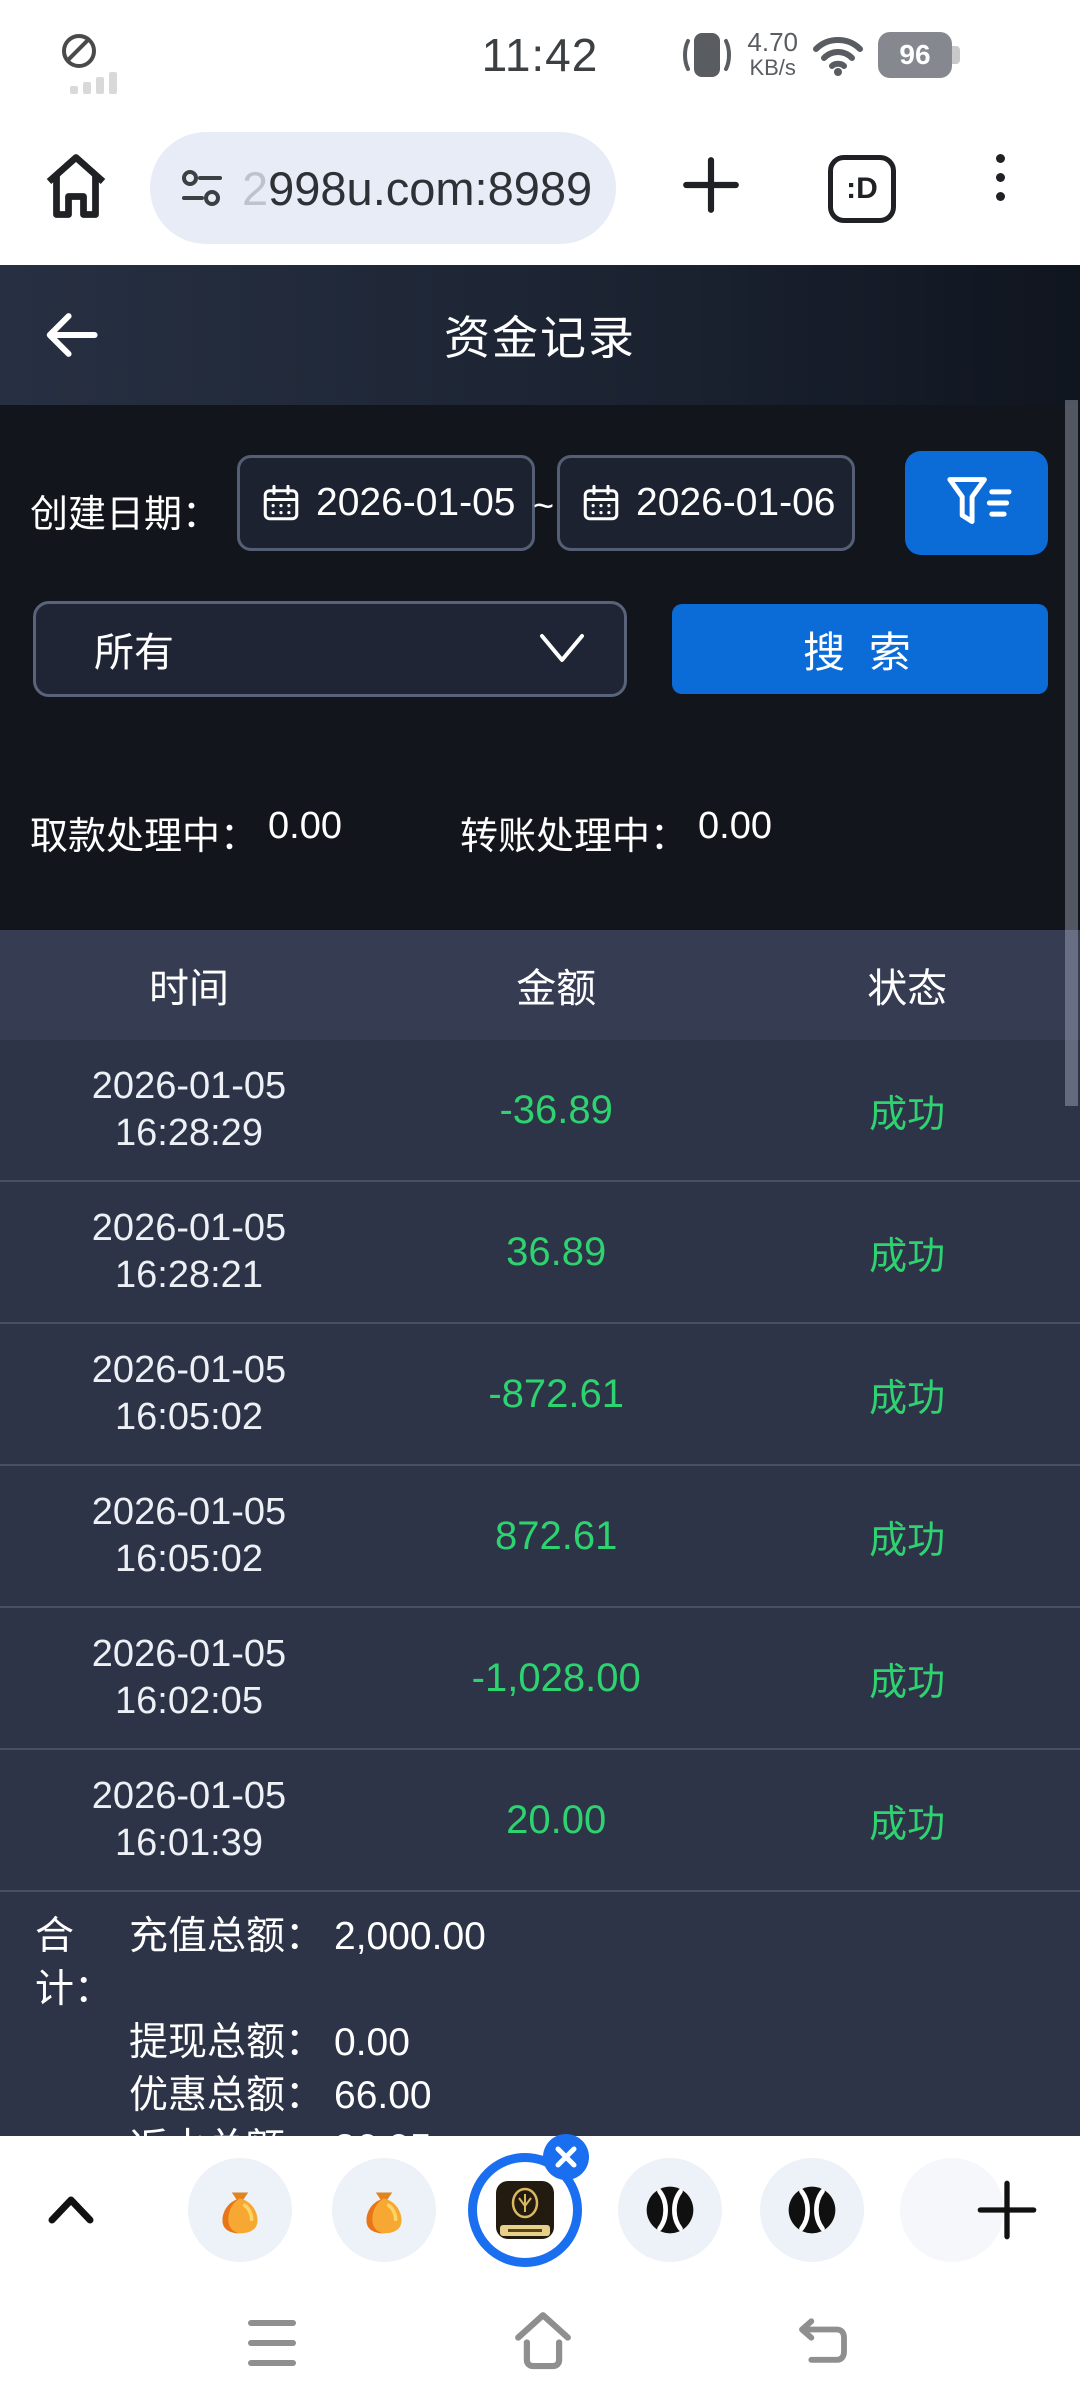 The width and height of the screenshot is (1080, 2400). What do you see at coordinates (573, 837) in the screenshot?
I see `transfer-processing-label: 转账处理中：` at bounding box center [573, 837].